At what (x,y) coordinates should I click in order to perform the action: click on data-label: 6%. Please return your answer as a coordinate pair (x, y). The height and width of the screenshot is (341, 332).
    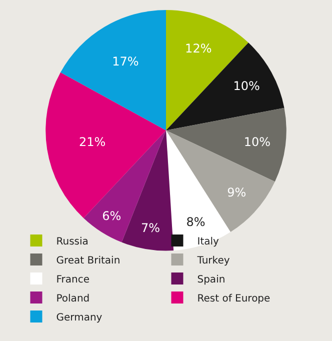
    Looking at the image, I should click on (112, 215).